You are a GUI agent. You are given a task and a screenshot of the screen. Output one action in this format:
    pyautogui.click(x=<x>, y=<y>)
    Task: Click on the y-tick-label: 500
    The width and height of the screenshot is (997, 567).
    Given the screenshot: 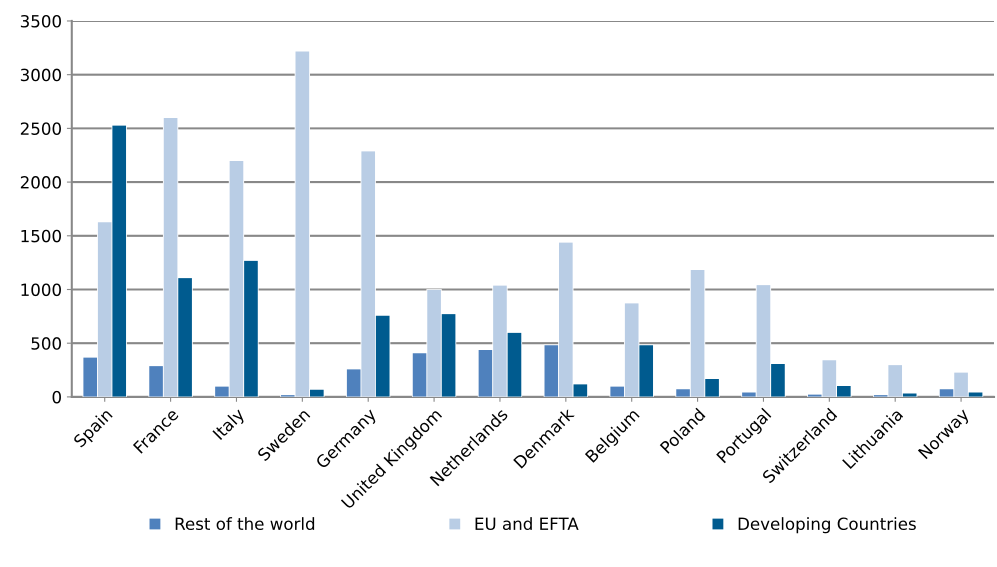 What is the action you would take?
    pyautogui.click(x=46, y=343)
    